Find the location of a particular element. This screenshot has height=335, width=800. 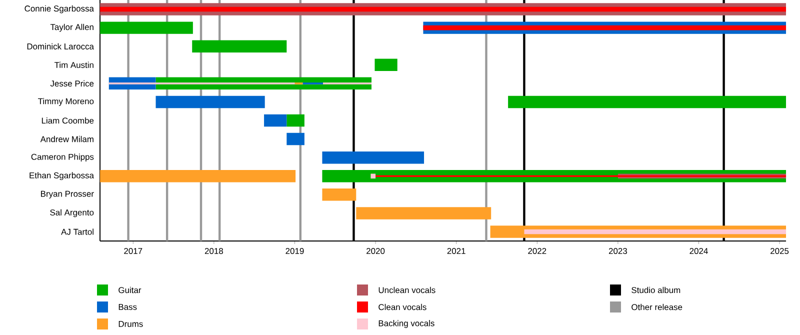

x-tick-label: 2025 is located at coordinates (779, 251).